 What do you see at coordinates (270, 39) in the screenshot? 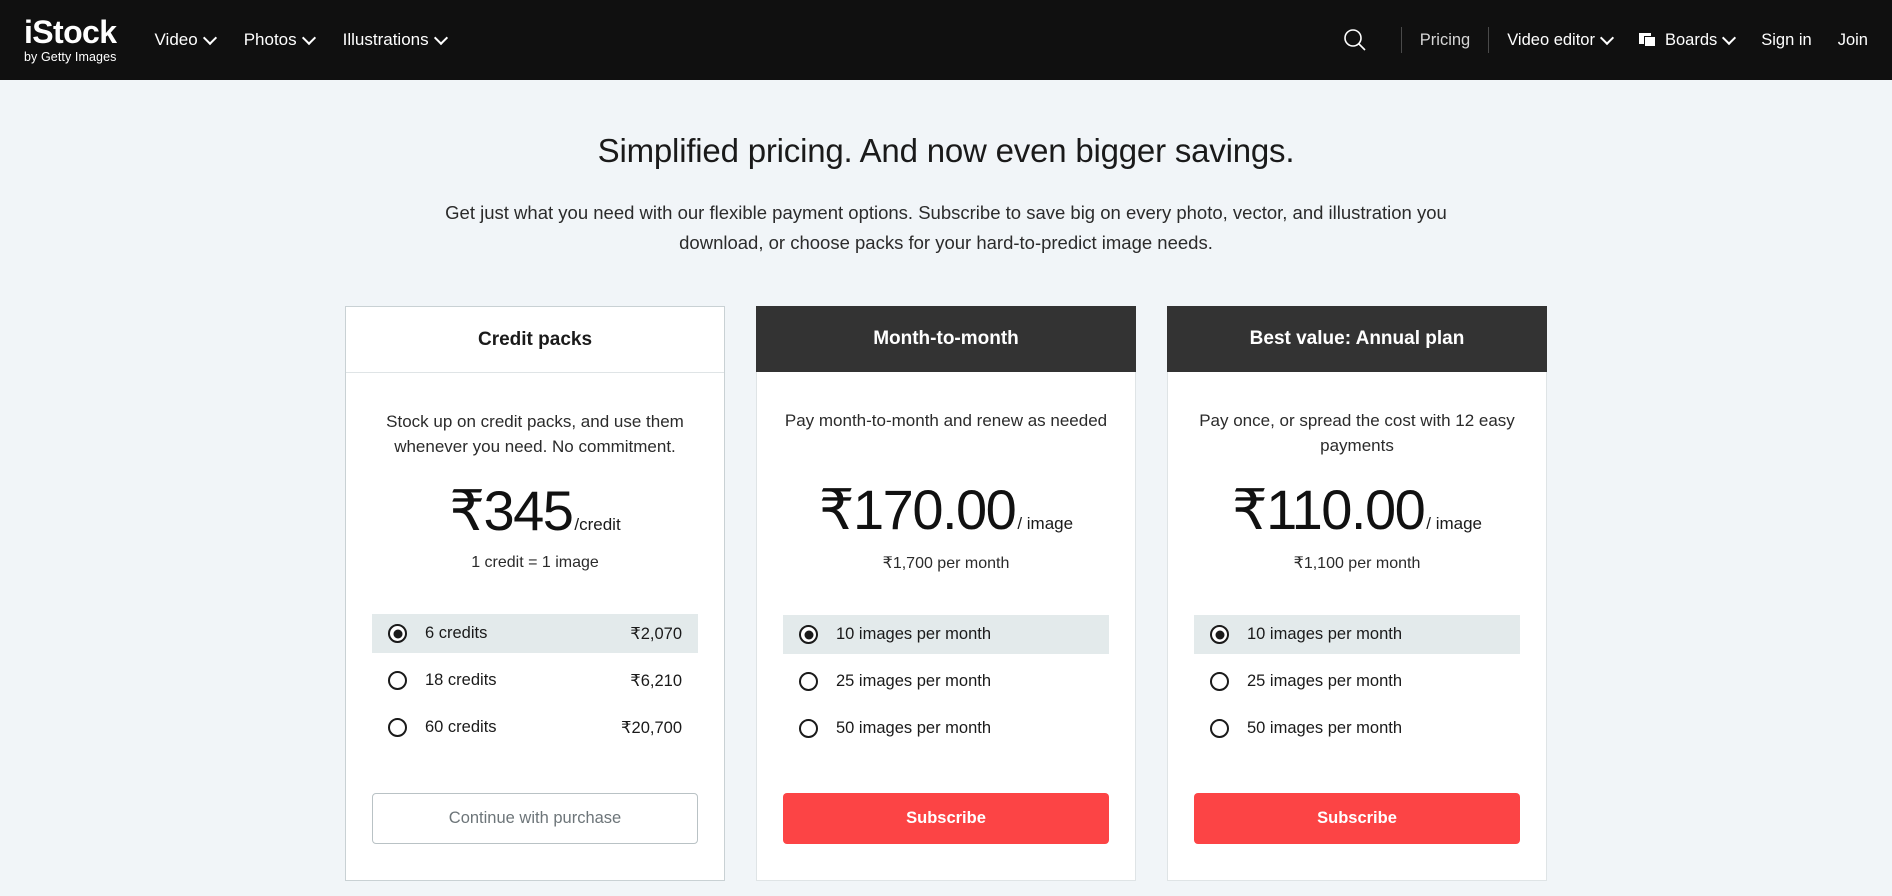
I see `nav-item-photos-label: Photos` at bounding box center [270, 39].